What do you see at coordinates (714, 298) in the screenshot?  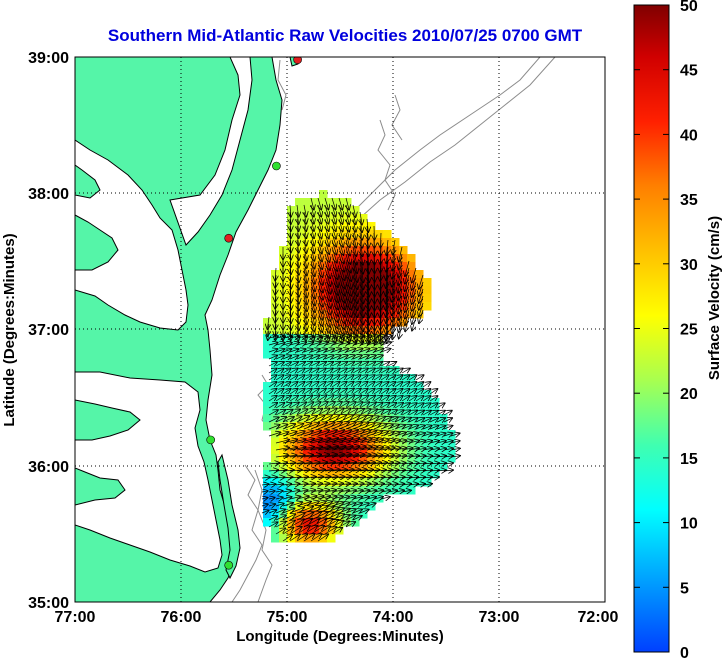 I see `colorbar-label: Surface Velocity (cm/s)` at bounding box center [714, 298].